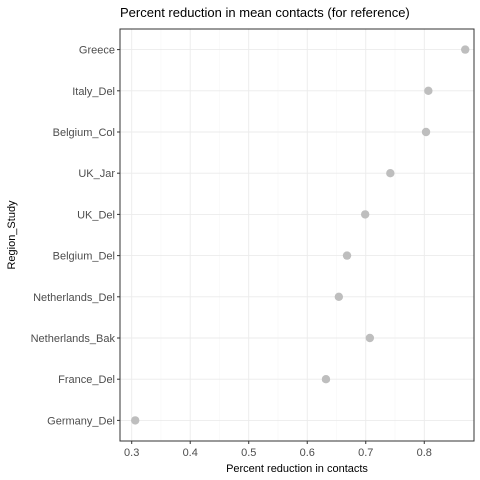  I want to click on data-point-france-del, so click(326, 379).